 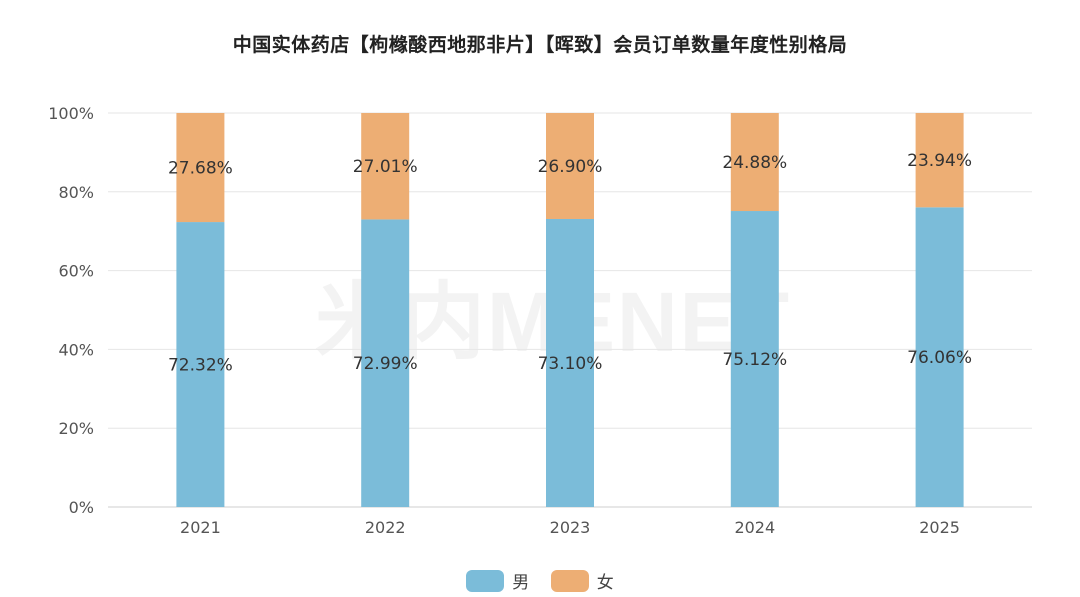 I want to click on x-tick-label: 2023, so click(x=570, y=527).